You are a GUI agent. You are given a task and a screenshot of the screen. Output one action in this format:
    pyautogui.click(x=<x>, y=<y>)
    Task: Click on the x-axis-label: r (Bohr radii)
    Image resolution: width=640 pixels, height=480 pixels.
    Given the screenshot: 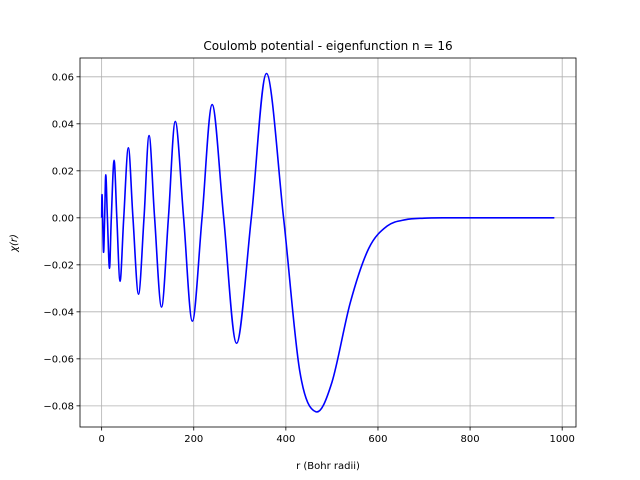 What is the action you would take?
    pyautogui.click(x=328, y=466)
    